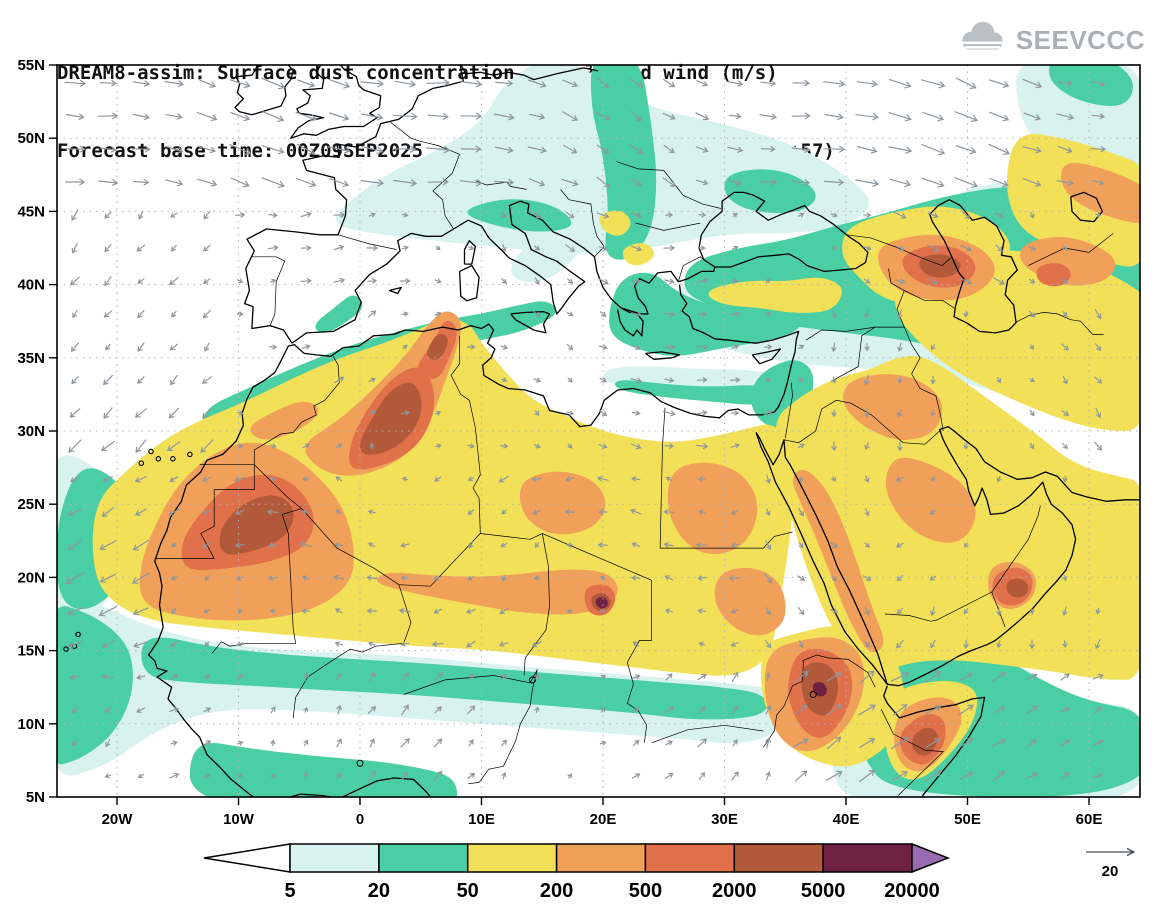 This screenshot has width=1165, height=907. I want to click on legend-boundary-label: 5, so click(289, 891).